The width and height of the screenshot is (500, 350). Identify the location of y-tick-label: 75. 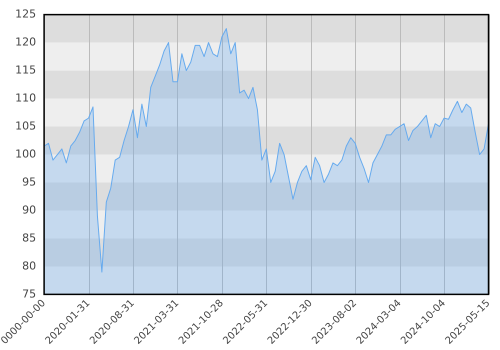
(29, 293).